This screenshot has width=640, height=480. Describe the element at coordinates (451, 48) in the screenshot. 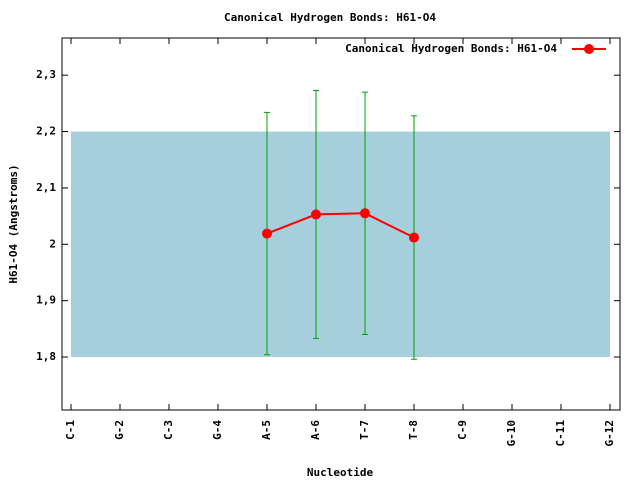

I see `legend-label: Canonical Hydrogen Bonds: H61-O4` at that location.